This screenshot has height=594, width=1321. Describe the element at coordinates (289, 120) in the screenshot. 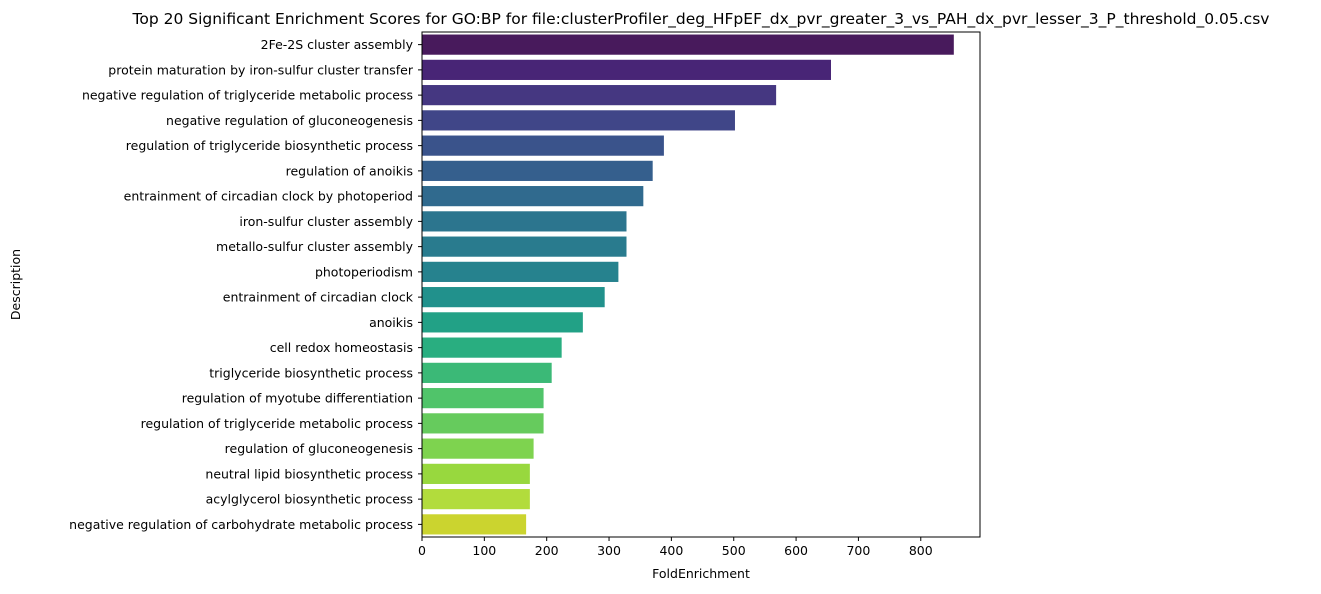

I see `category-label: negative regulation of gluconeogenesis` at that location.